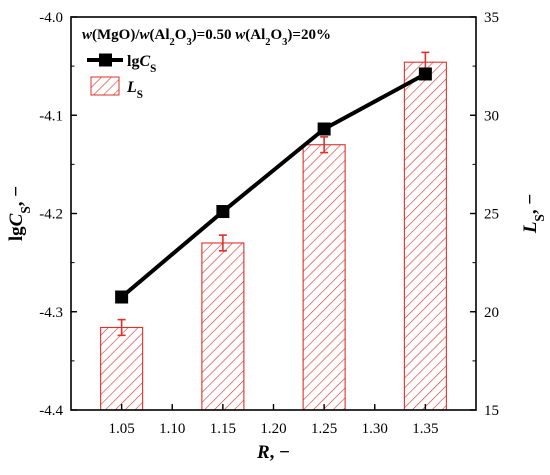 This screenshot has height=475, width=550. I want to click on x-tick-label: 1.35, so click(425, 429).